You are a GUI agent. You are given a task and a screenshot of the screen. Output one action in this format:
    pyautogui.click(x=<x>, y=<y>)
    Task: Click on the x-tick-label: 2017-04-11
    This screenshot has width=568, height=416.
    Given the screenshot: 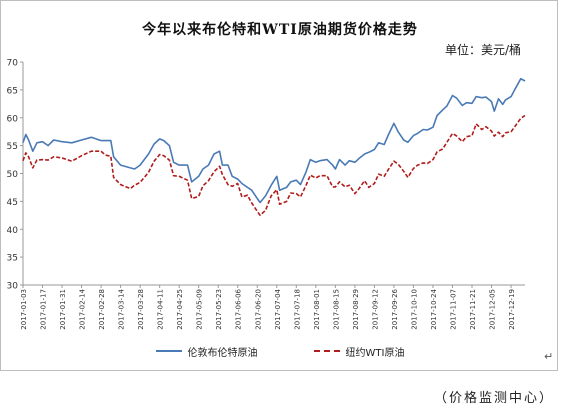 What is the action you would take?
    pyautogui.click(x=161, y=309)
    